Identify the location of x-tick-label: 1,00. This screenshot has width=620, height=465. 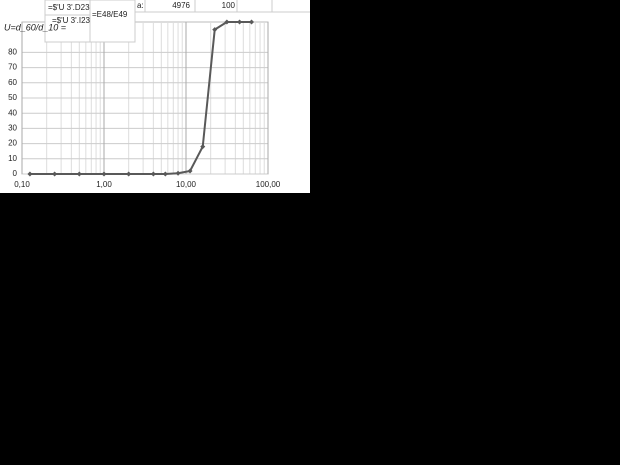
(104, 184).